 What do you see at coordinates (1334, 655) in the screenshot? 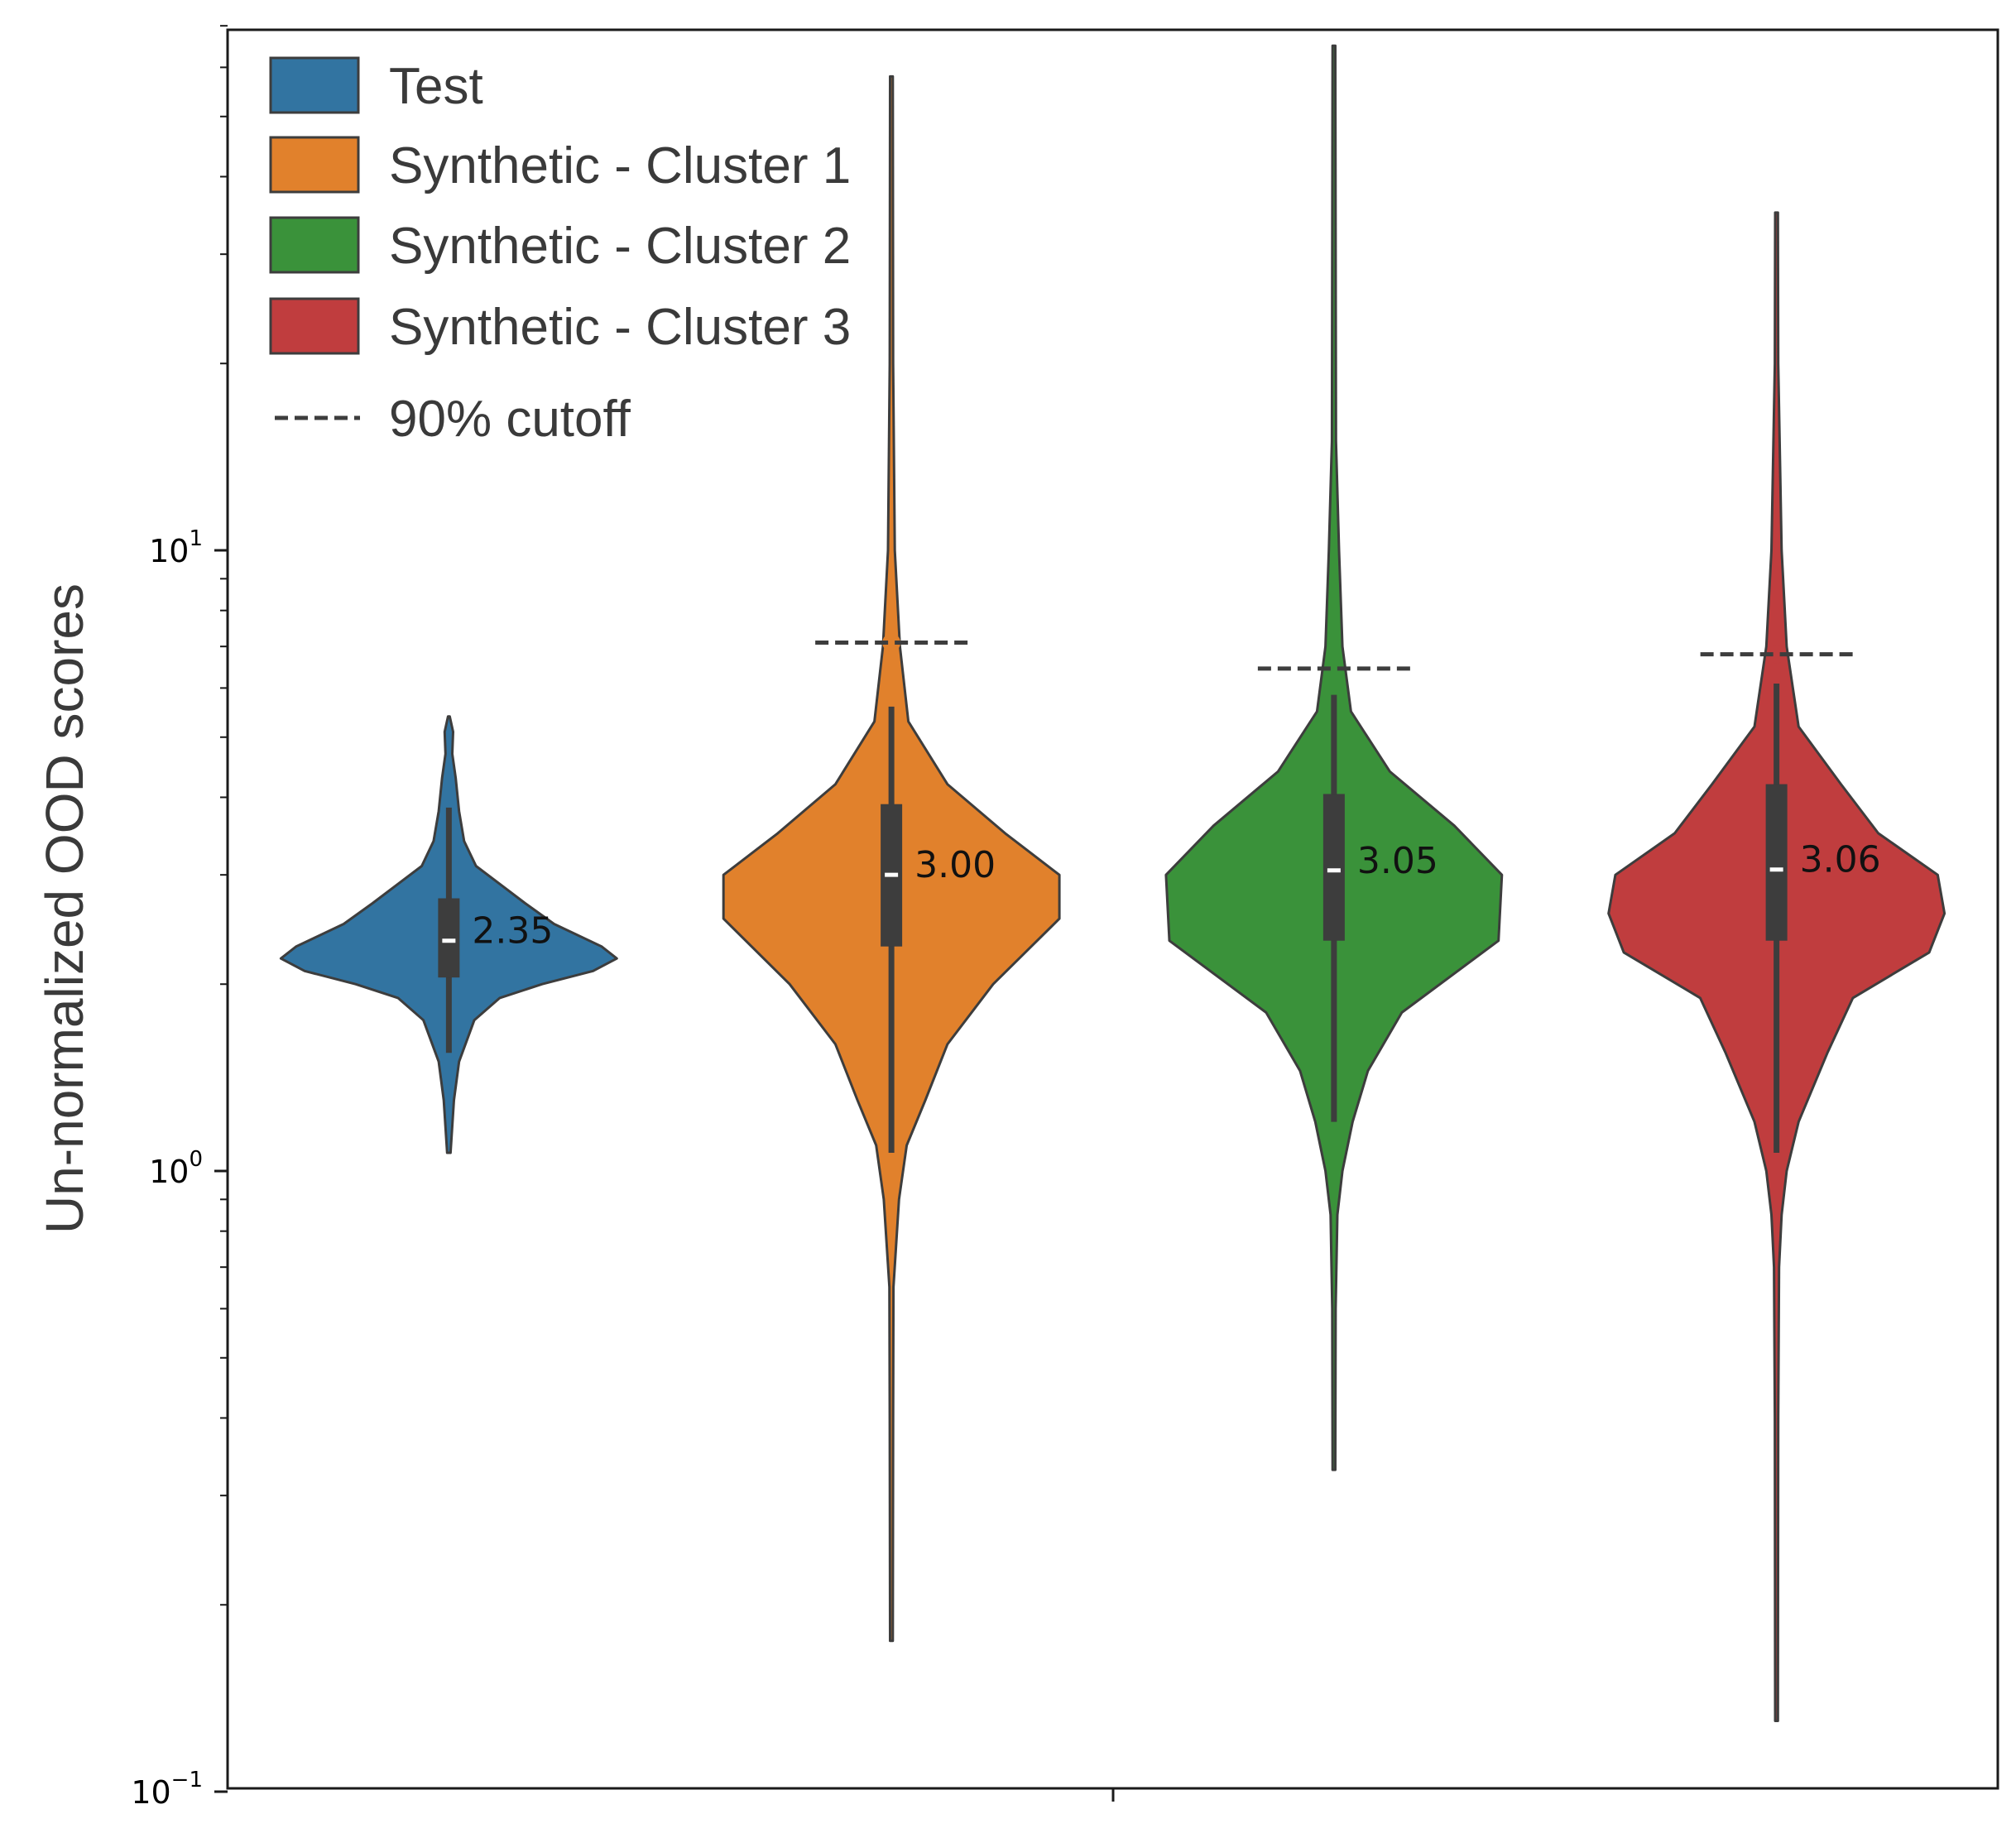
I see `cutoff-lines-layer` at bounding box center [1334, 655].